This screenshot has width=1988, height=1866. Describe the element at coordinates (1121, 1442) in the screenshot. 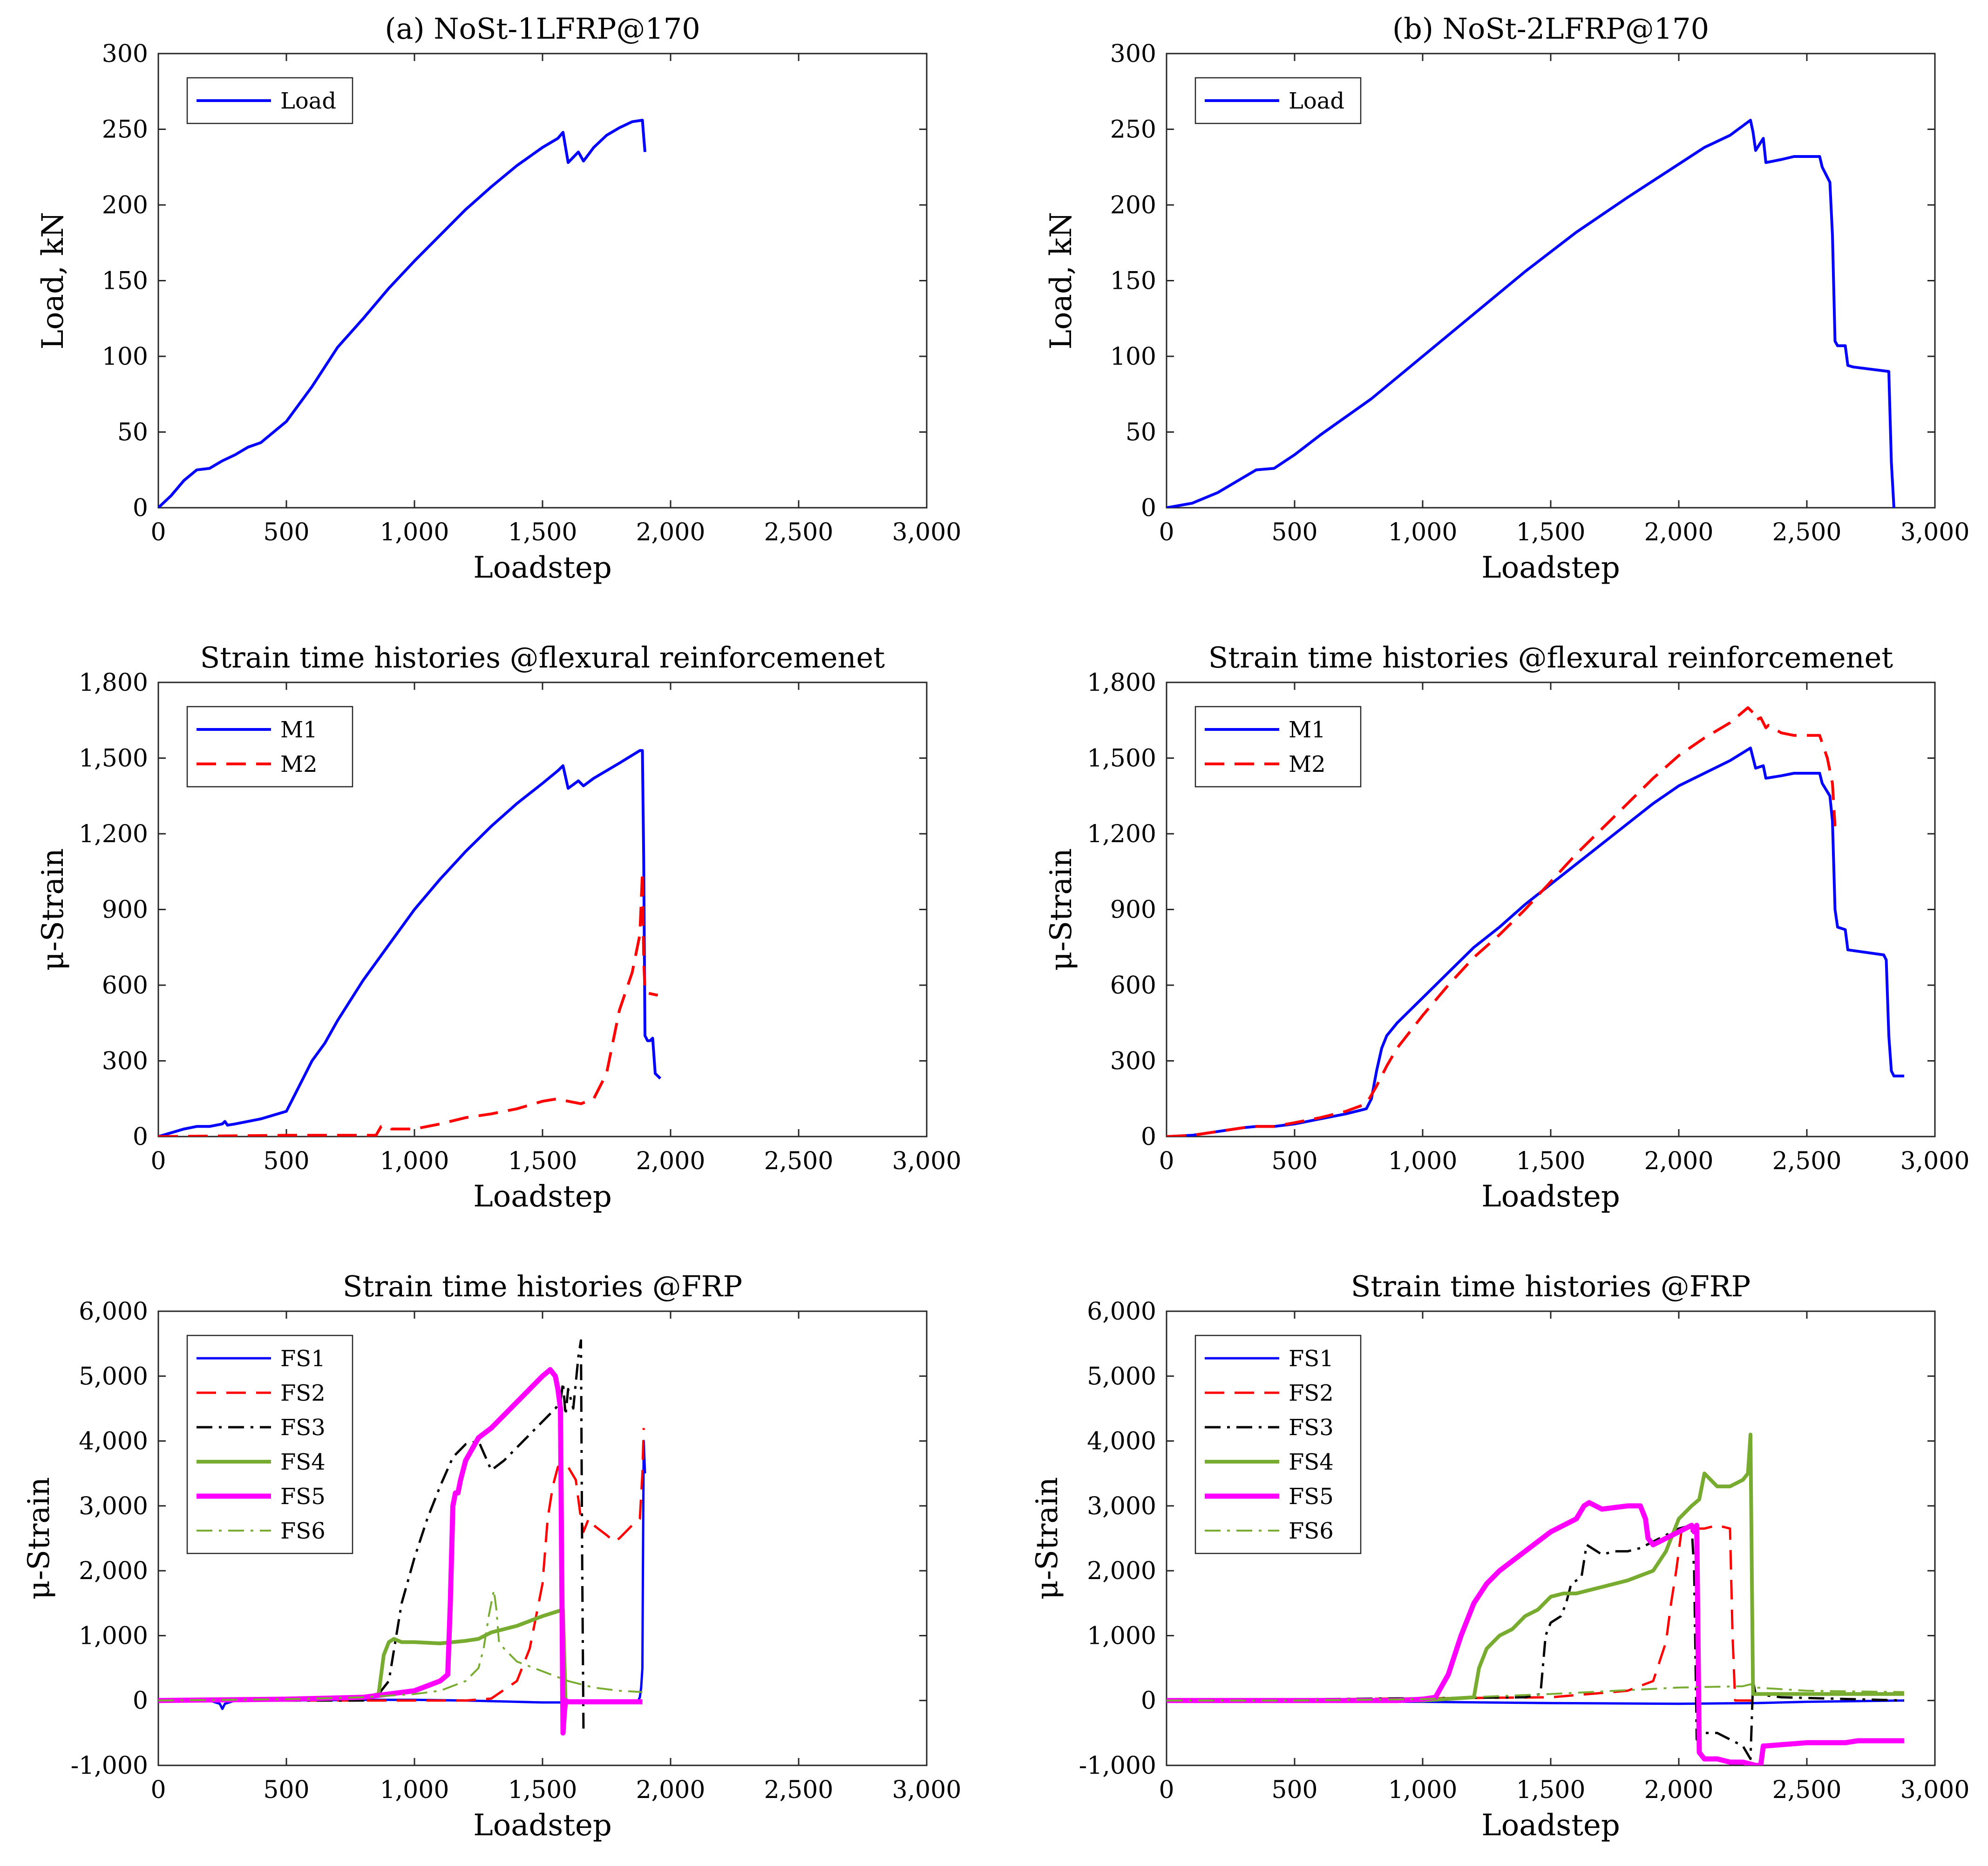

I see `y-tick-label: 4,000` at that location.